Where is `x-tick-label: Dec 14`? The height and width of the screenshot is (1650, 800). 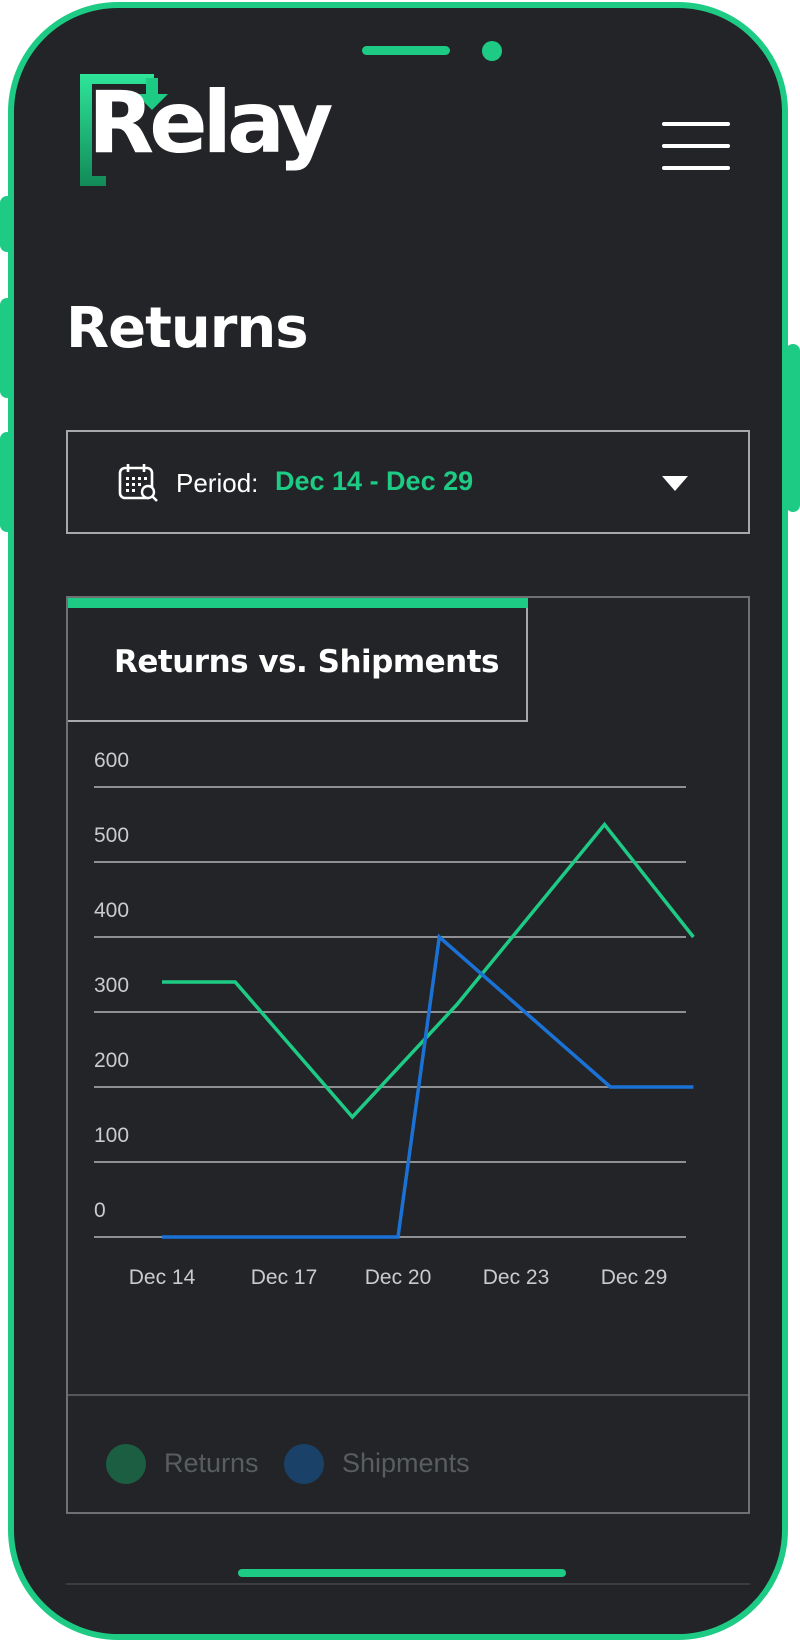
x-tick-label: Dec 14 is located at coordinates (162, 1277).